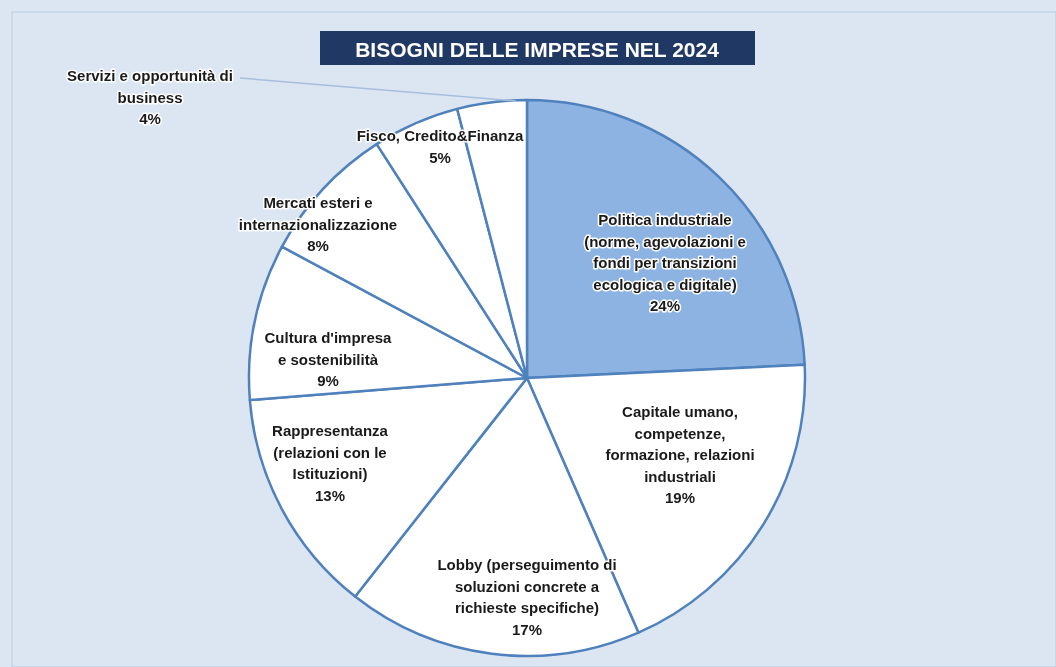 The height and width of the screenshot is (667, 1056). Describe the element at coordinates (665, 252) in the screenshot. I see `slice-label: Politica industriale (norme, agevolazioni e fondi per transizioni ecologica e digitale)` at that location.